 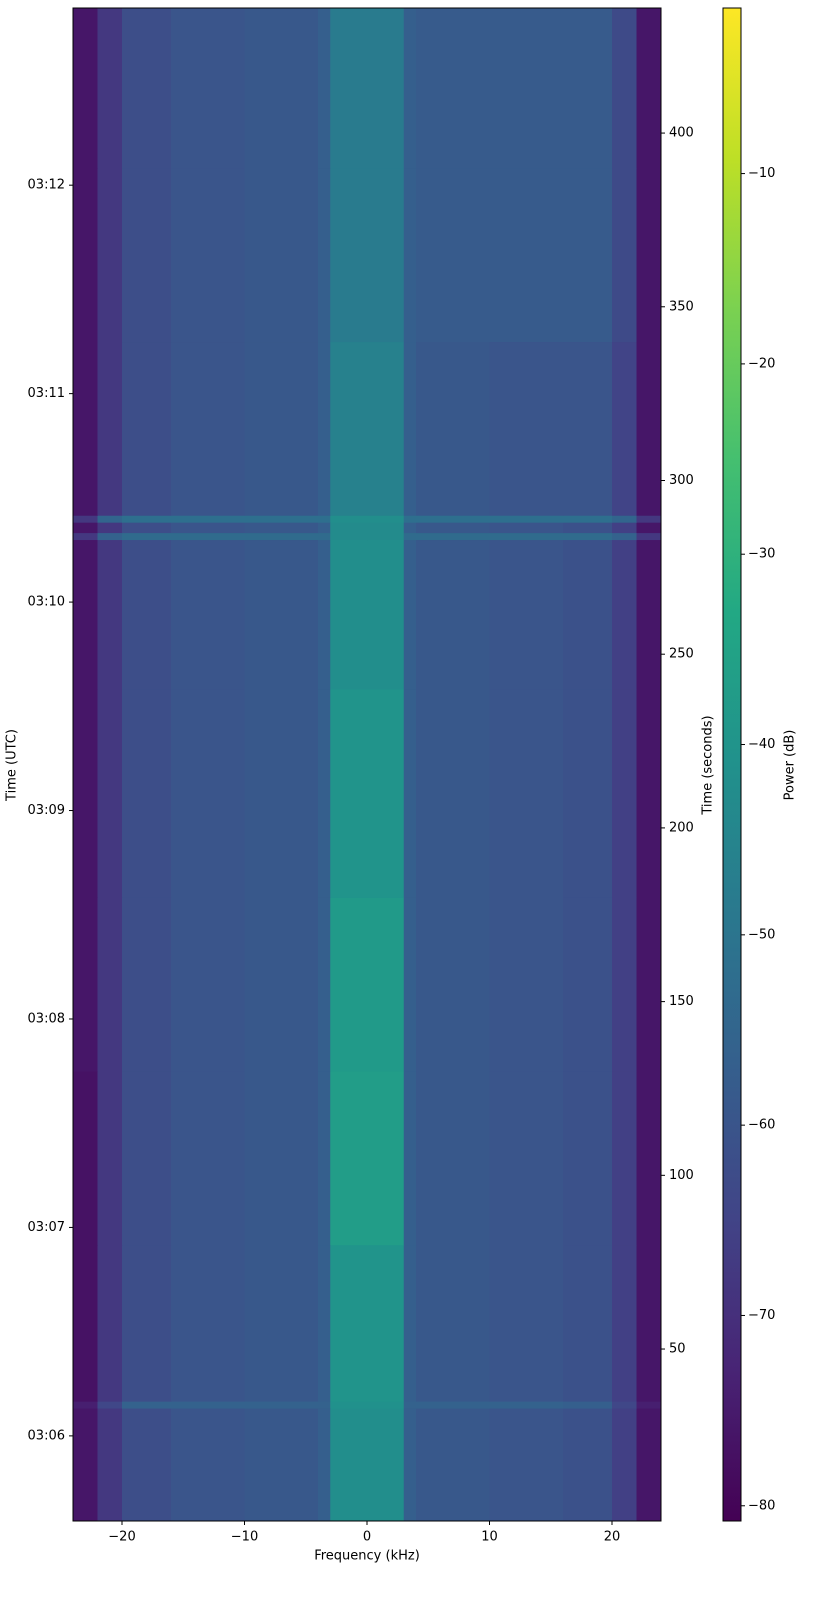 What do you see at coordinates (732, 764) in the screenshot?
I see `colorbar` at bounding box center [732, 764].